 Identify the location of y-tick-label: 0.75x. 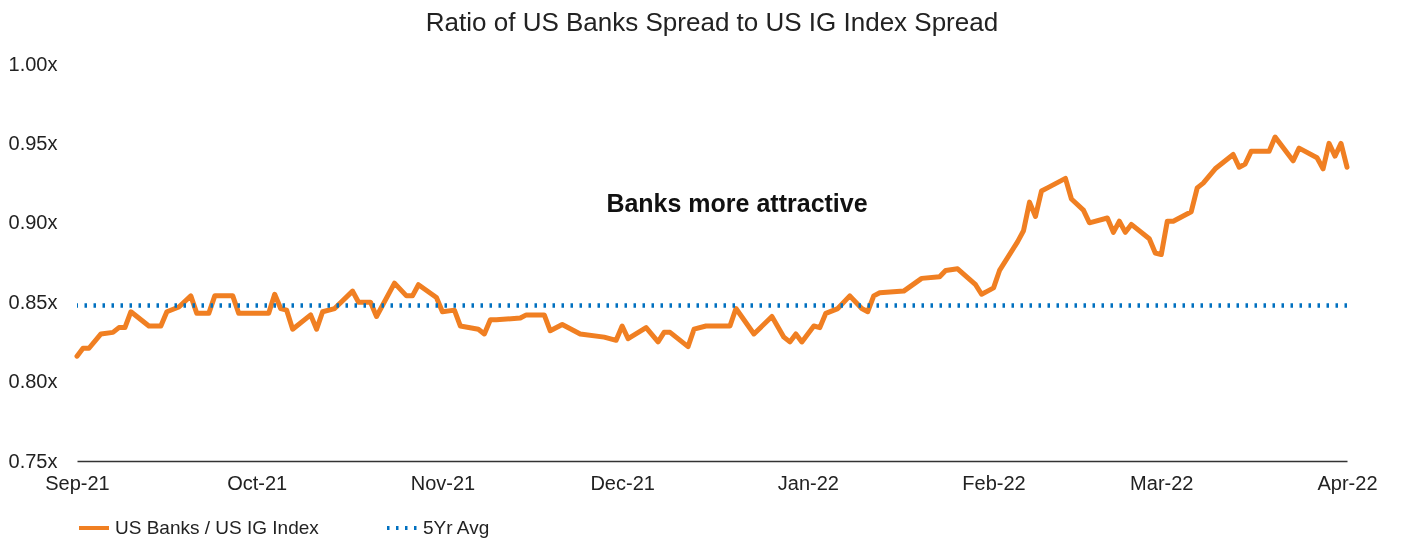
(33, 460).